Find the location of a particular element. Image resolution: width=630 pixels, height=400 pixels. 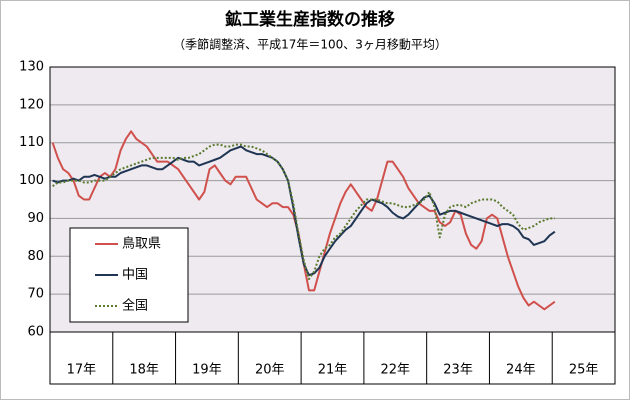

legend-box is located at coordinates (129, 275).